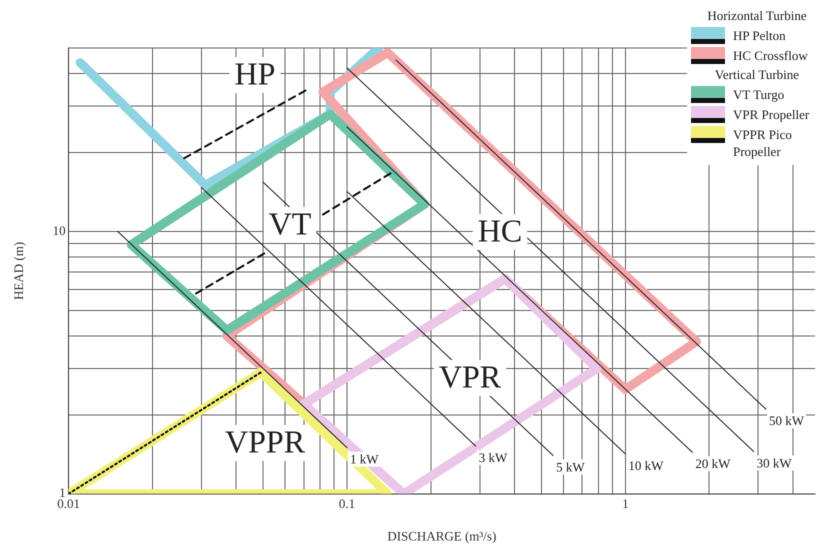 The image size is (827, 555). I want to click on annotation: Vertical Turbine, so click(757, 75).